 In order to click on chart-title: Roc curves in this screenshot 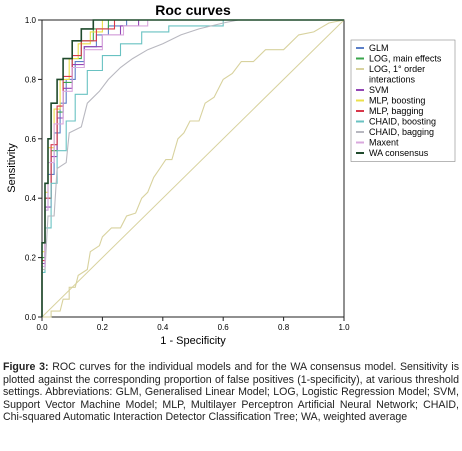, I will do `click(193, 10)`.